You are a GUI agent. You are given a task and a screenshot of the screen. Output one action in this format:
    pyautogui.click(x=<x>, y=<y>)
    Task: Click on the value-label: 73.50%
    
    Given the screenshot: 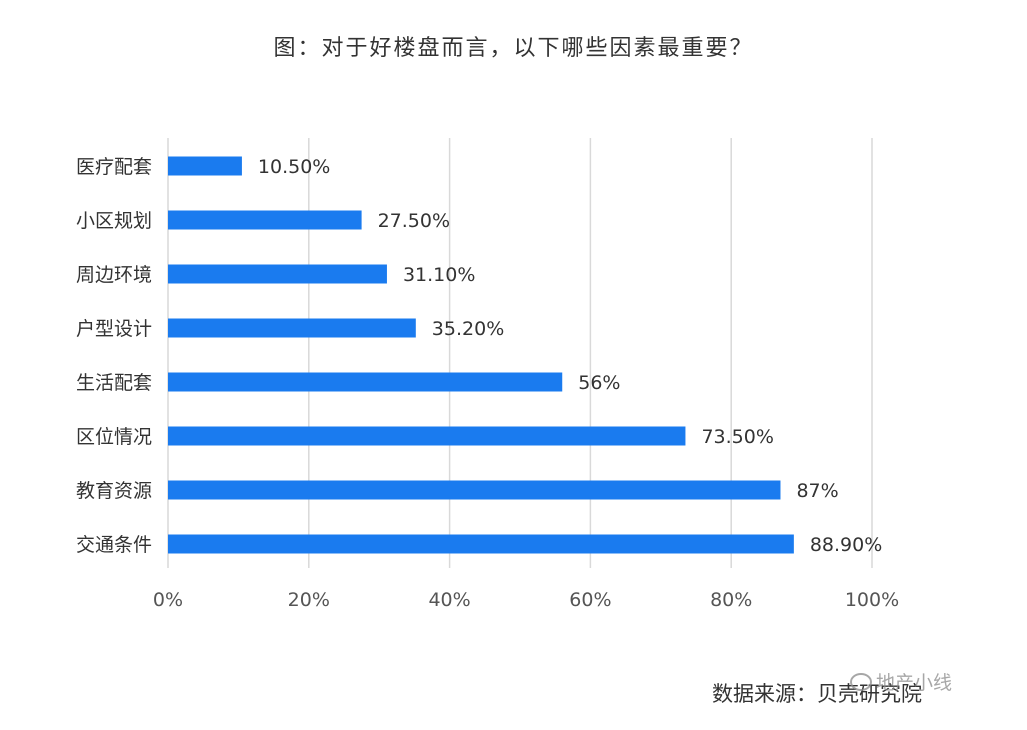 What is the action you would take?
    pyautogui.click(x=737, y=437)
    